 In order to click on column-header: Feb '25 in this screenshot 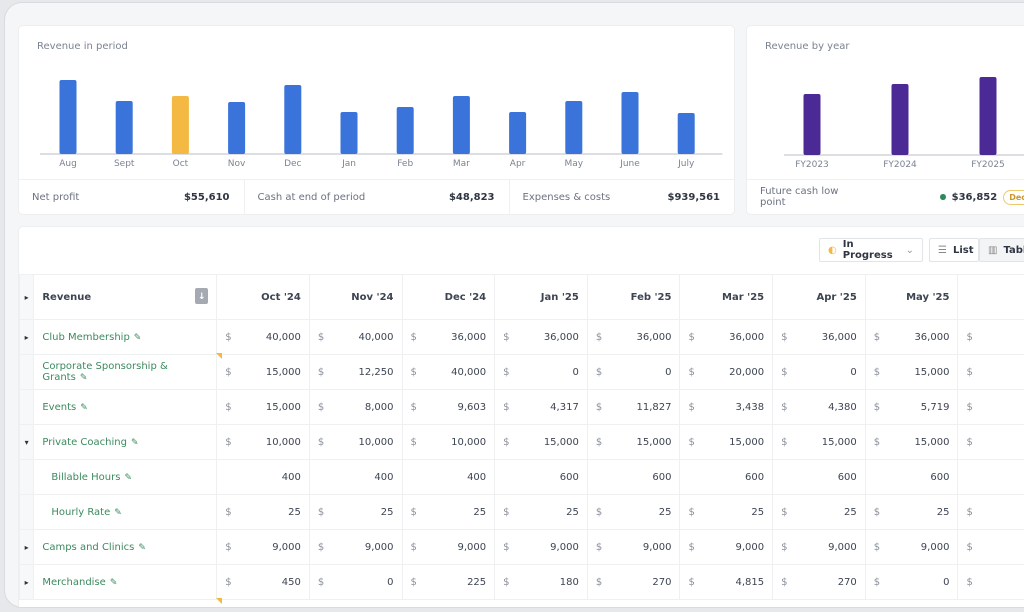, I will do `click(633, 297)`.